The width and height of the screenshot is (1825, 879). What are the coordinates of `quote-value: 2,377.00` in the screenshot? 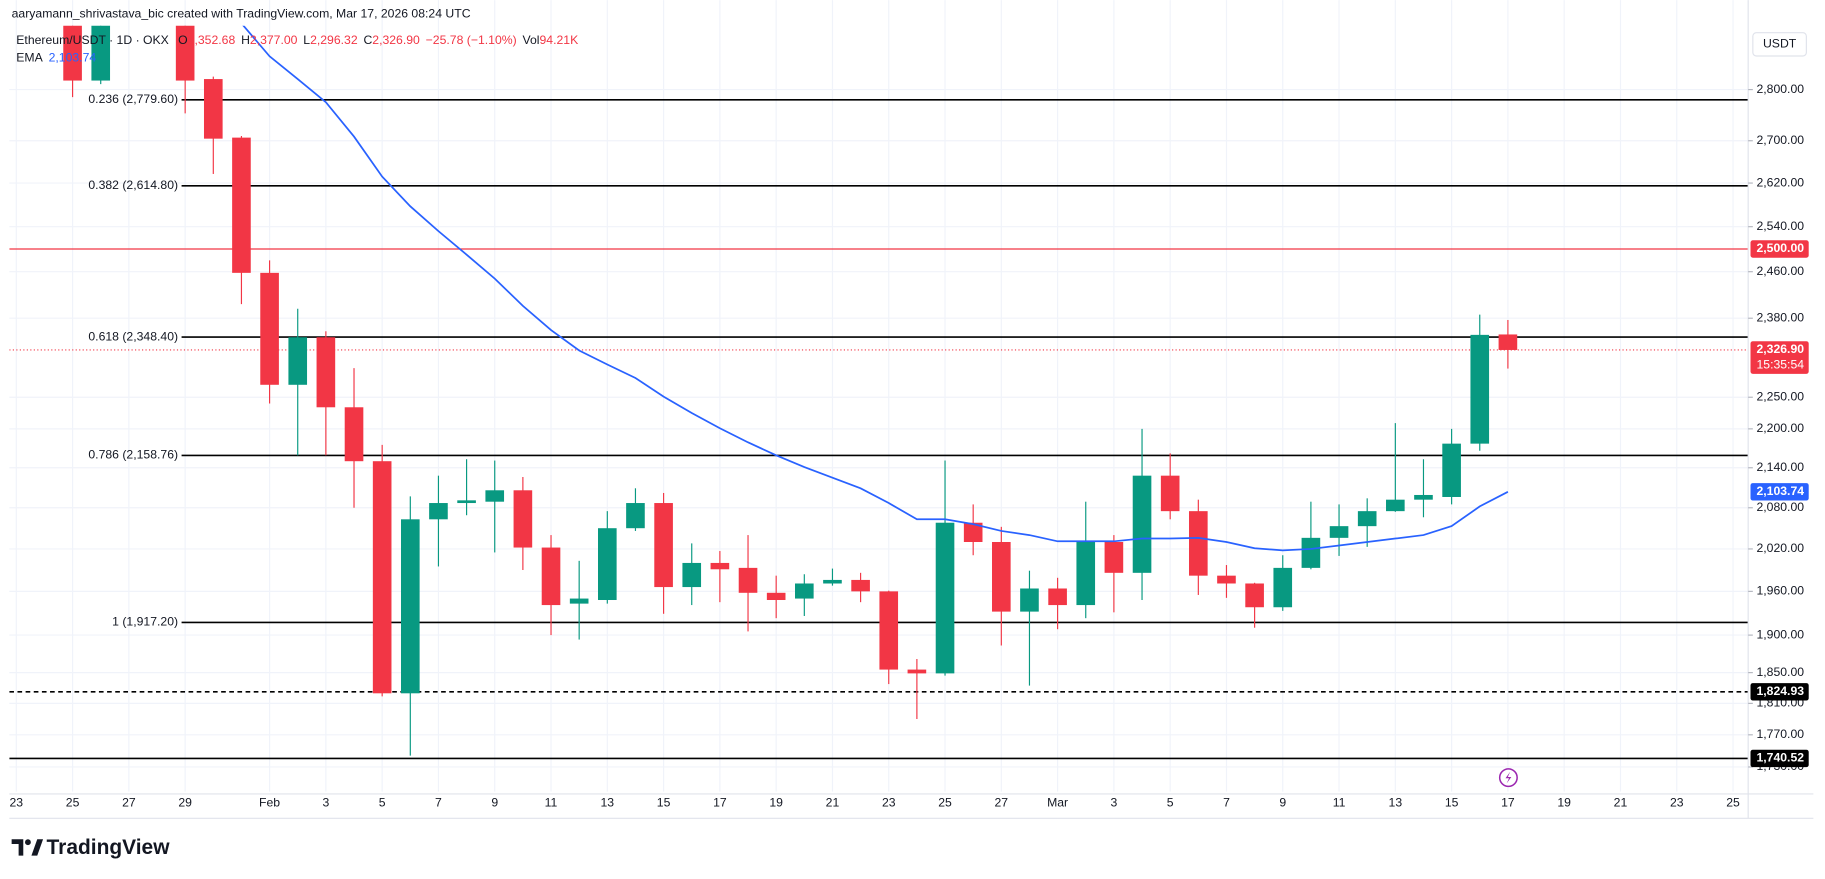 It's located at (274, 40).